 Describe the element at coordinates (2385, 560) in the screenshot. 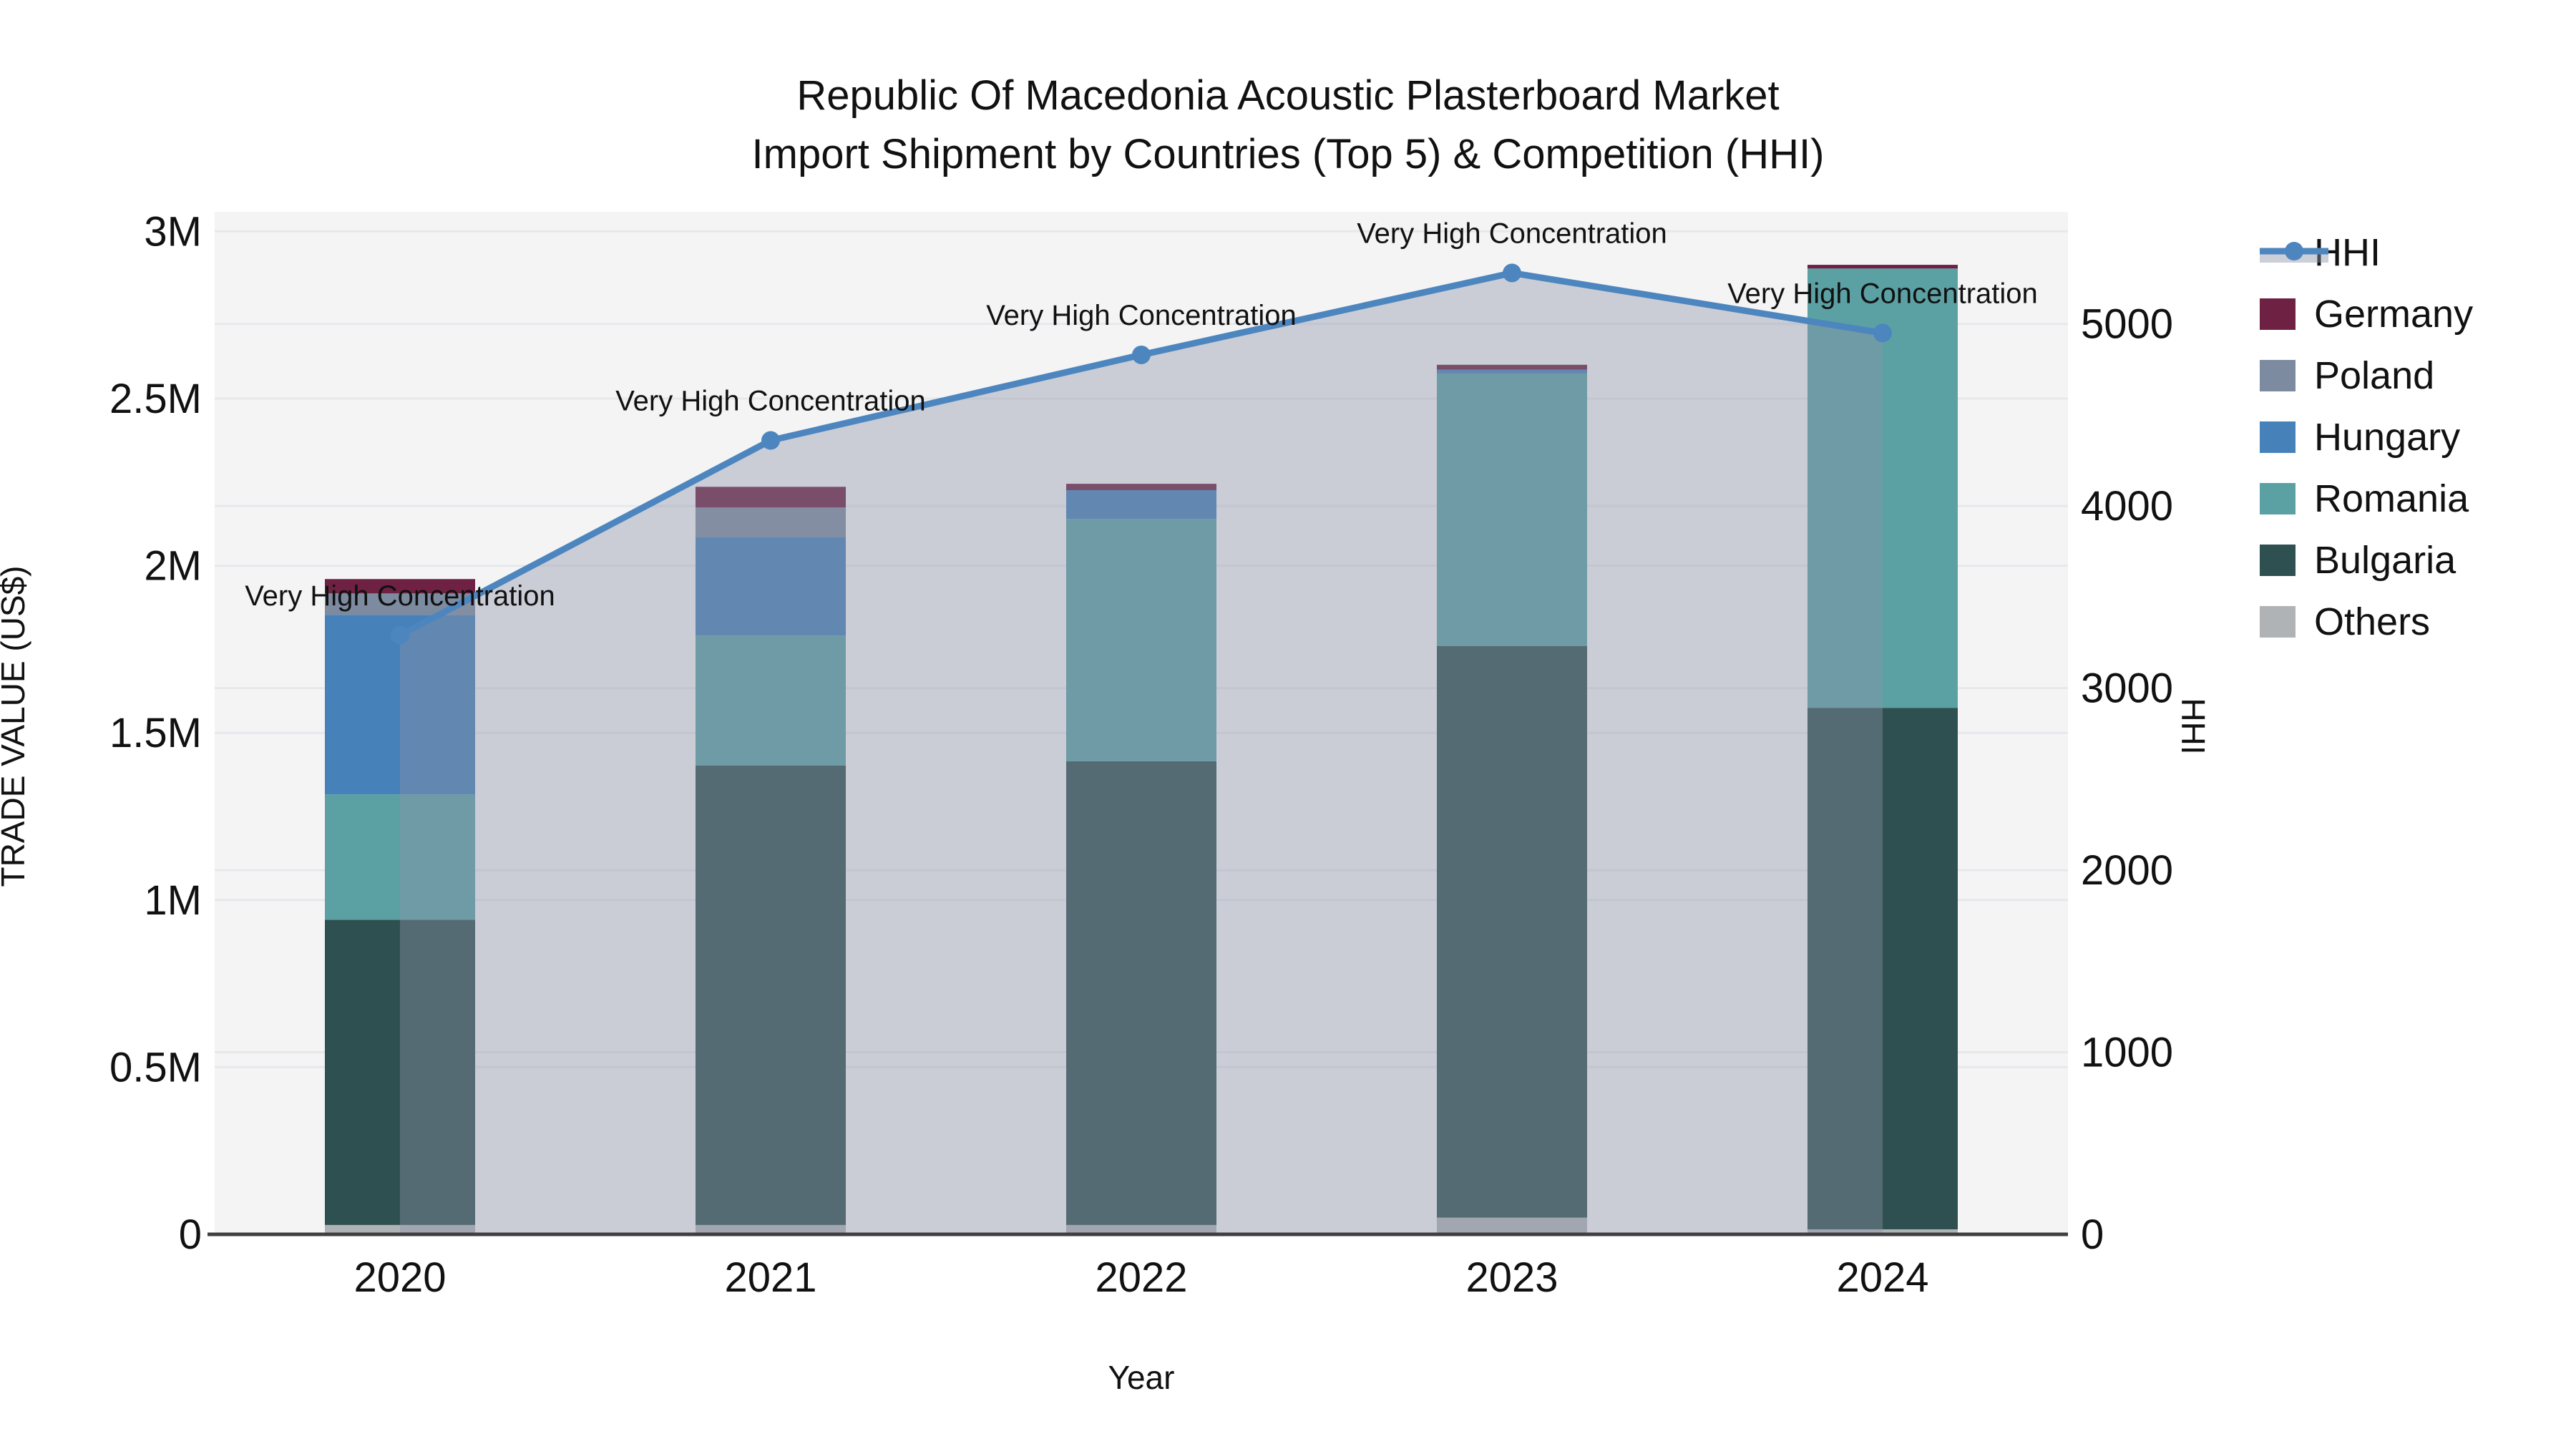

I see `legend-label-bulgaria: Bulgaria` at that location.